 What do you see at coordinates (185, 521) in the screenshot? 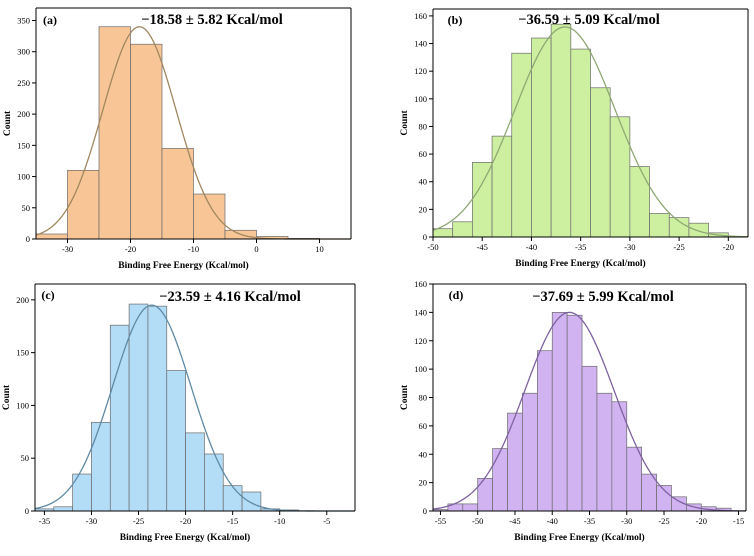
I see `x-tick-label-c: -20` at bounding box center [185, 521].